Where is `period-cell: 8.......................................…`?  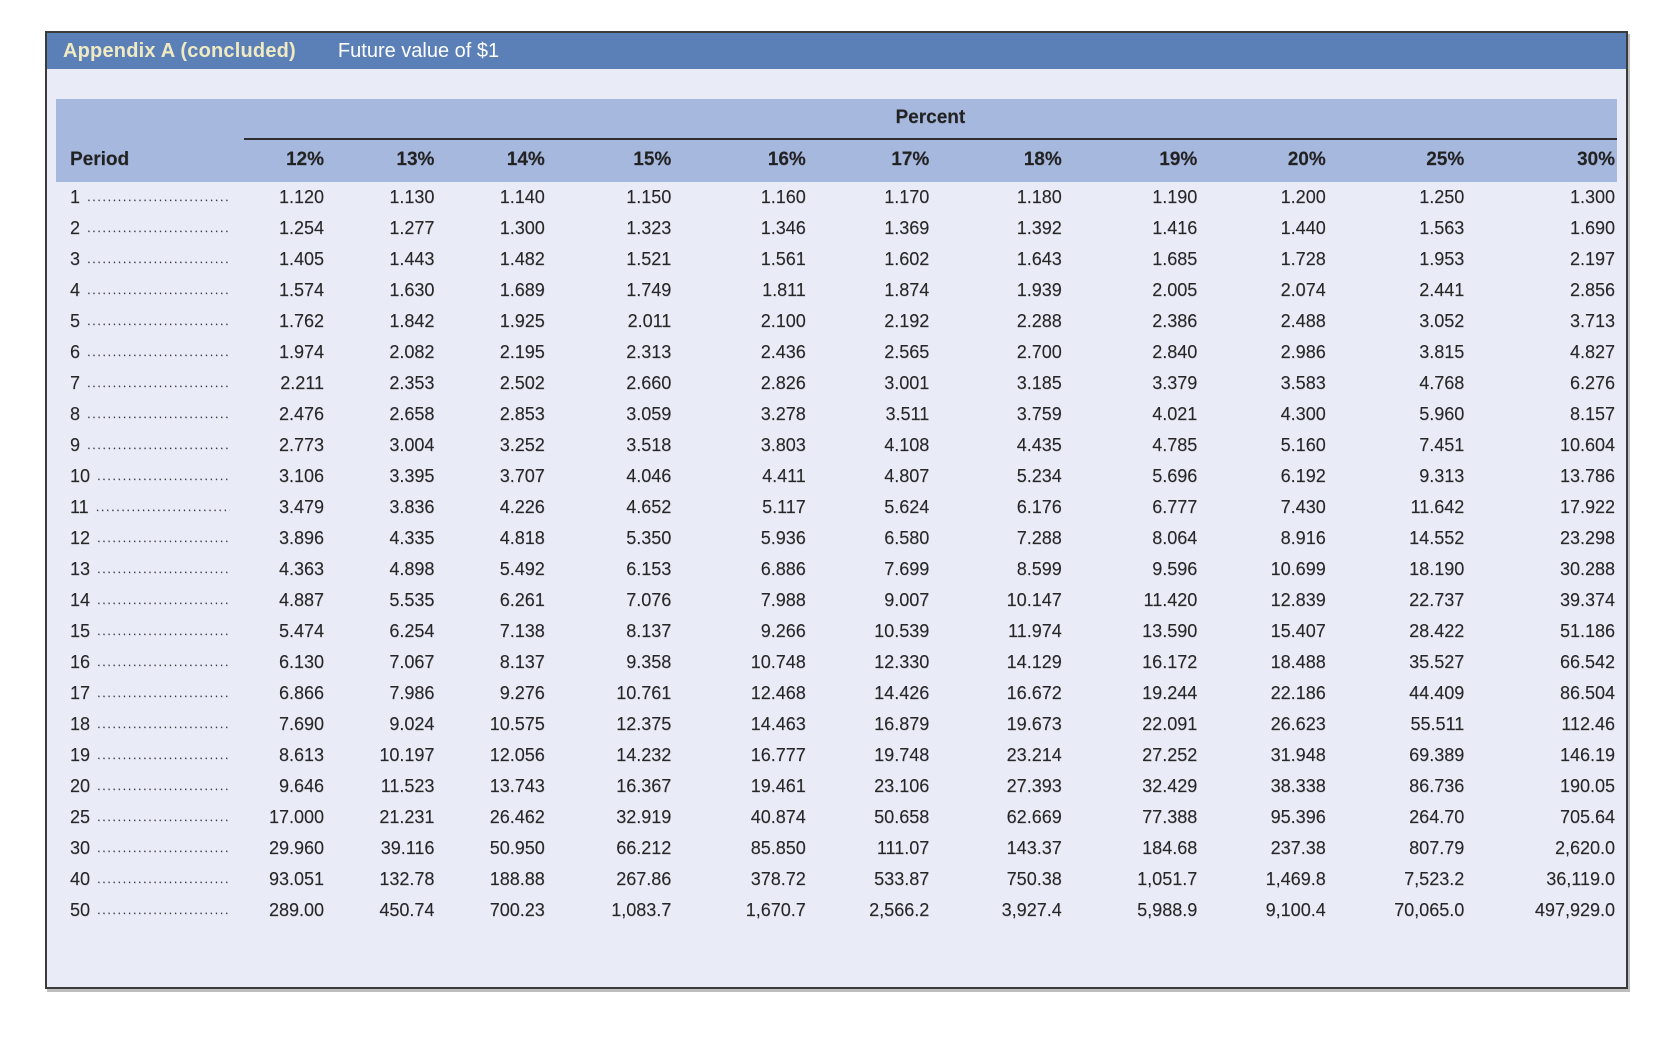 period-cell: 8.......................................… is located at coordinates (150, 414).